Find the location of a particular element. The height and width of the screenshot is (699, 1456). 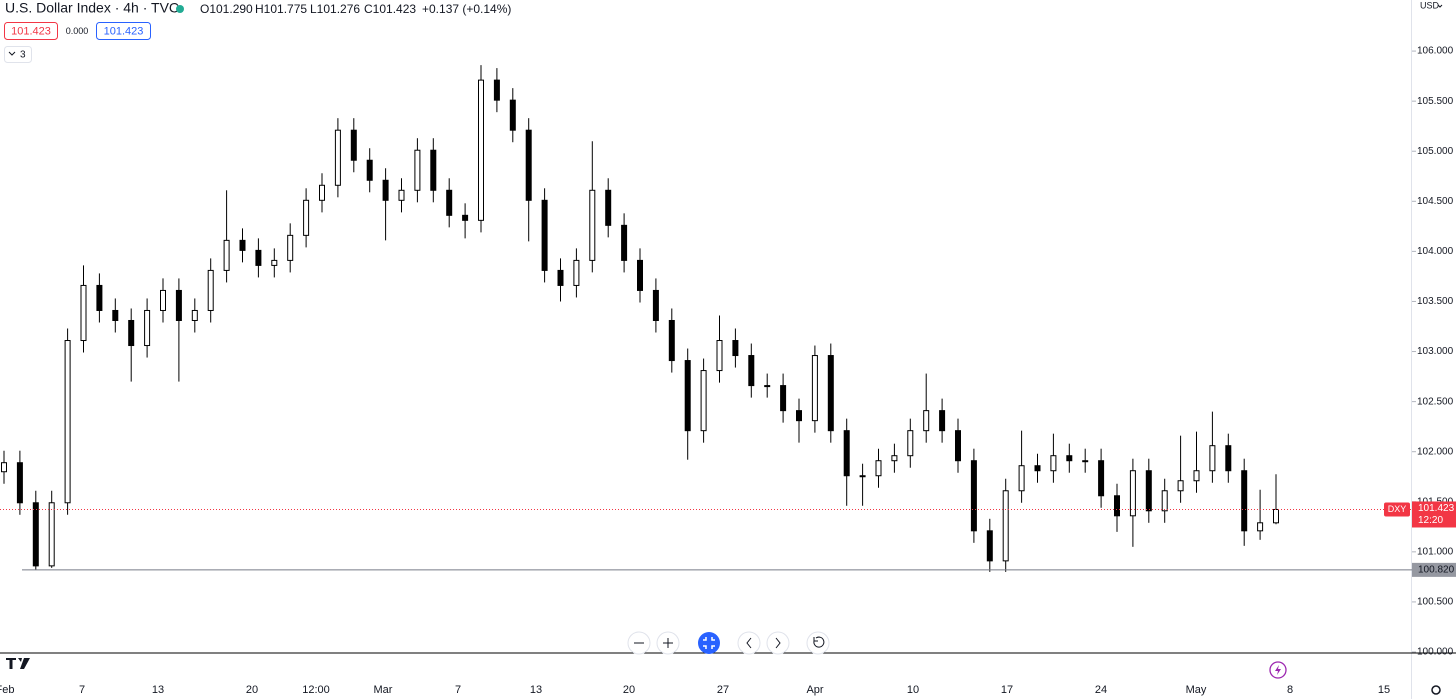

ohlc-high: H101.775 is located at coordinates (281, 9).